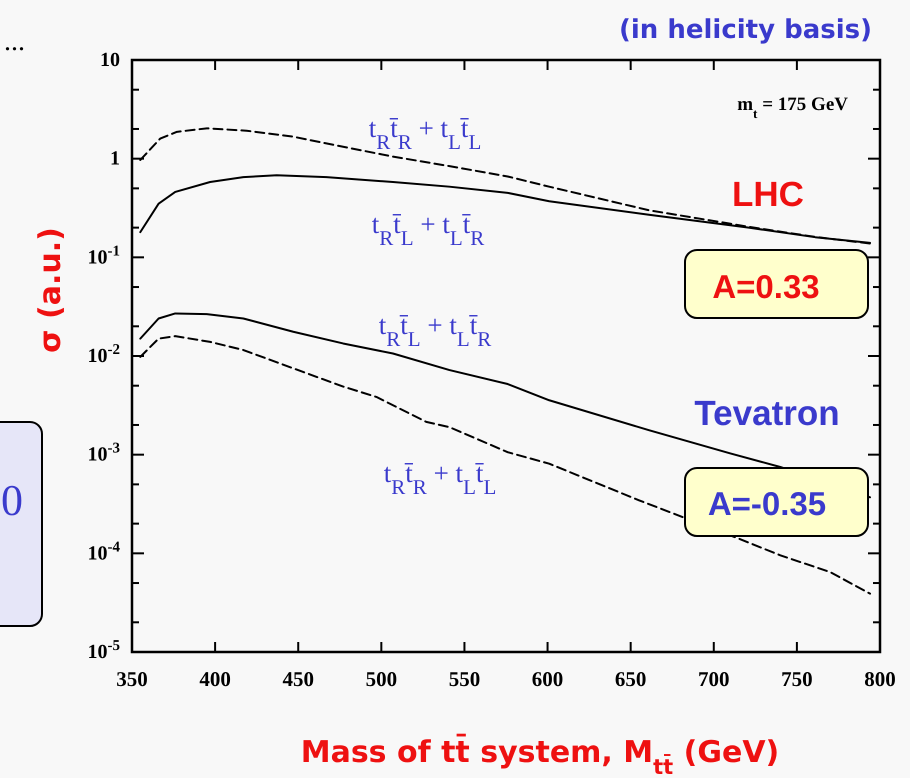  What do you see at coordinates (50, 290) in the screenshot?
I see `y-axis-title: σ (a.u.)` at bounding box center [50, 290].